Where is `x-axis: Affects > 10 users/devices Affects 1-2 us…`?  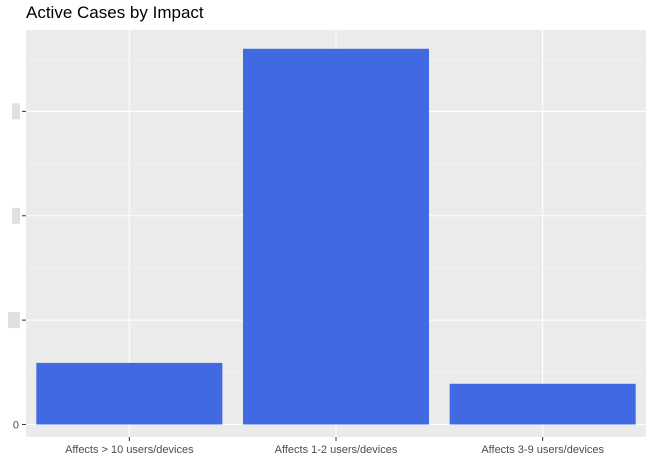 x-axis: Affects > 10 users/devices Affects 1-2 us… is located at coordinates (335, 446).